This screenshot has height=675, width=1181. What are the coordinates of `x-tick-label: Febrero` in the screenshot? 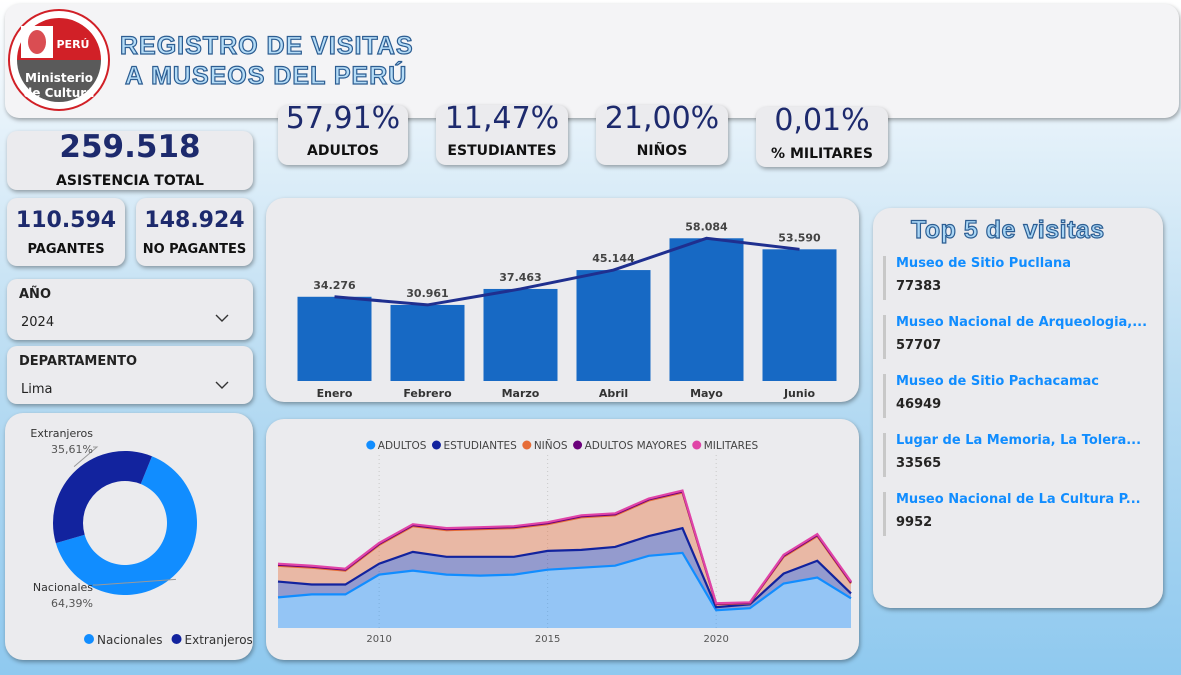 It's located at (427, 393).